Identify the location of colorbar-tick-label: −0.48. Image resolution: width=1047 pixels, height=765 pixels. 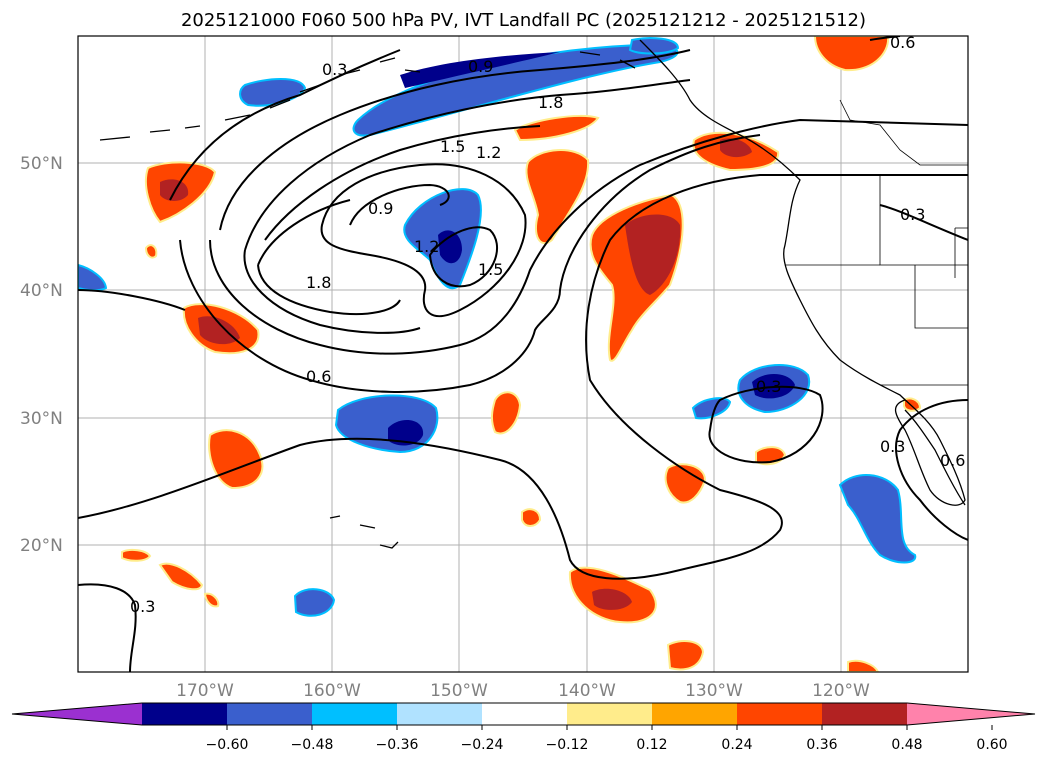
(312, 745).